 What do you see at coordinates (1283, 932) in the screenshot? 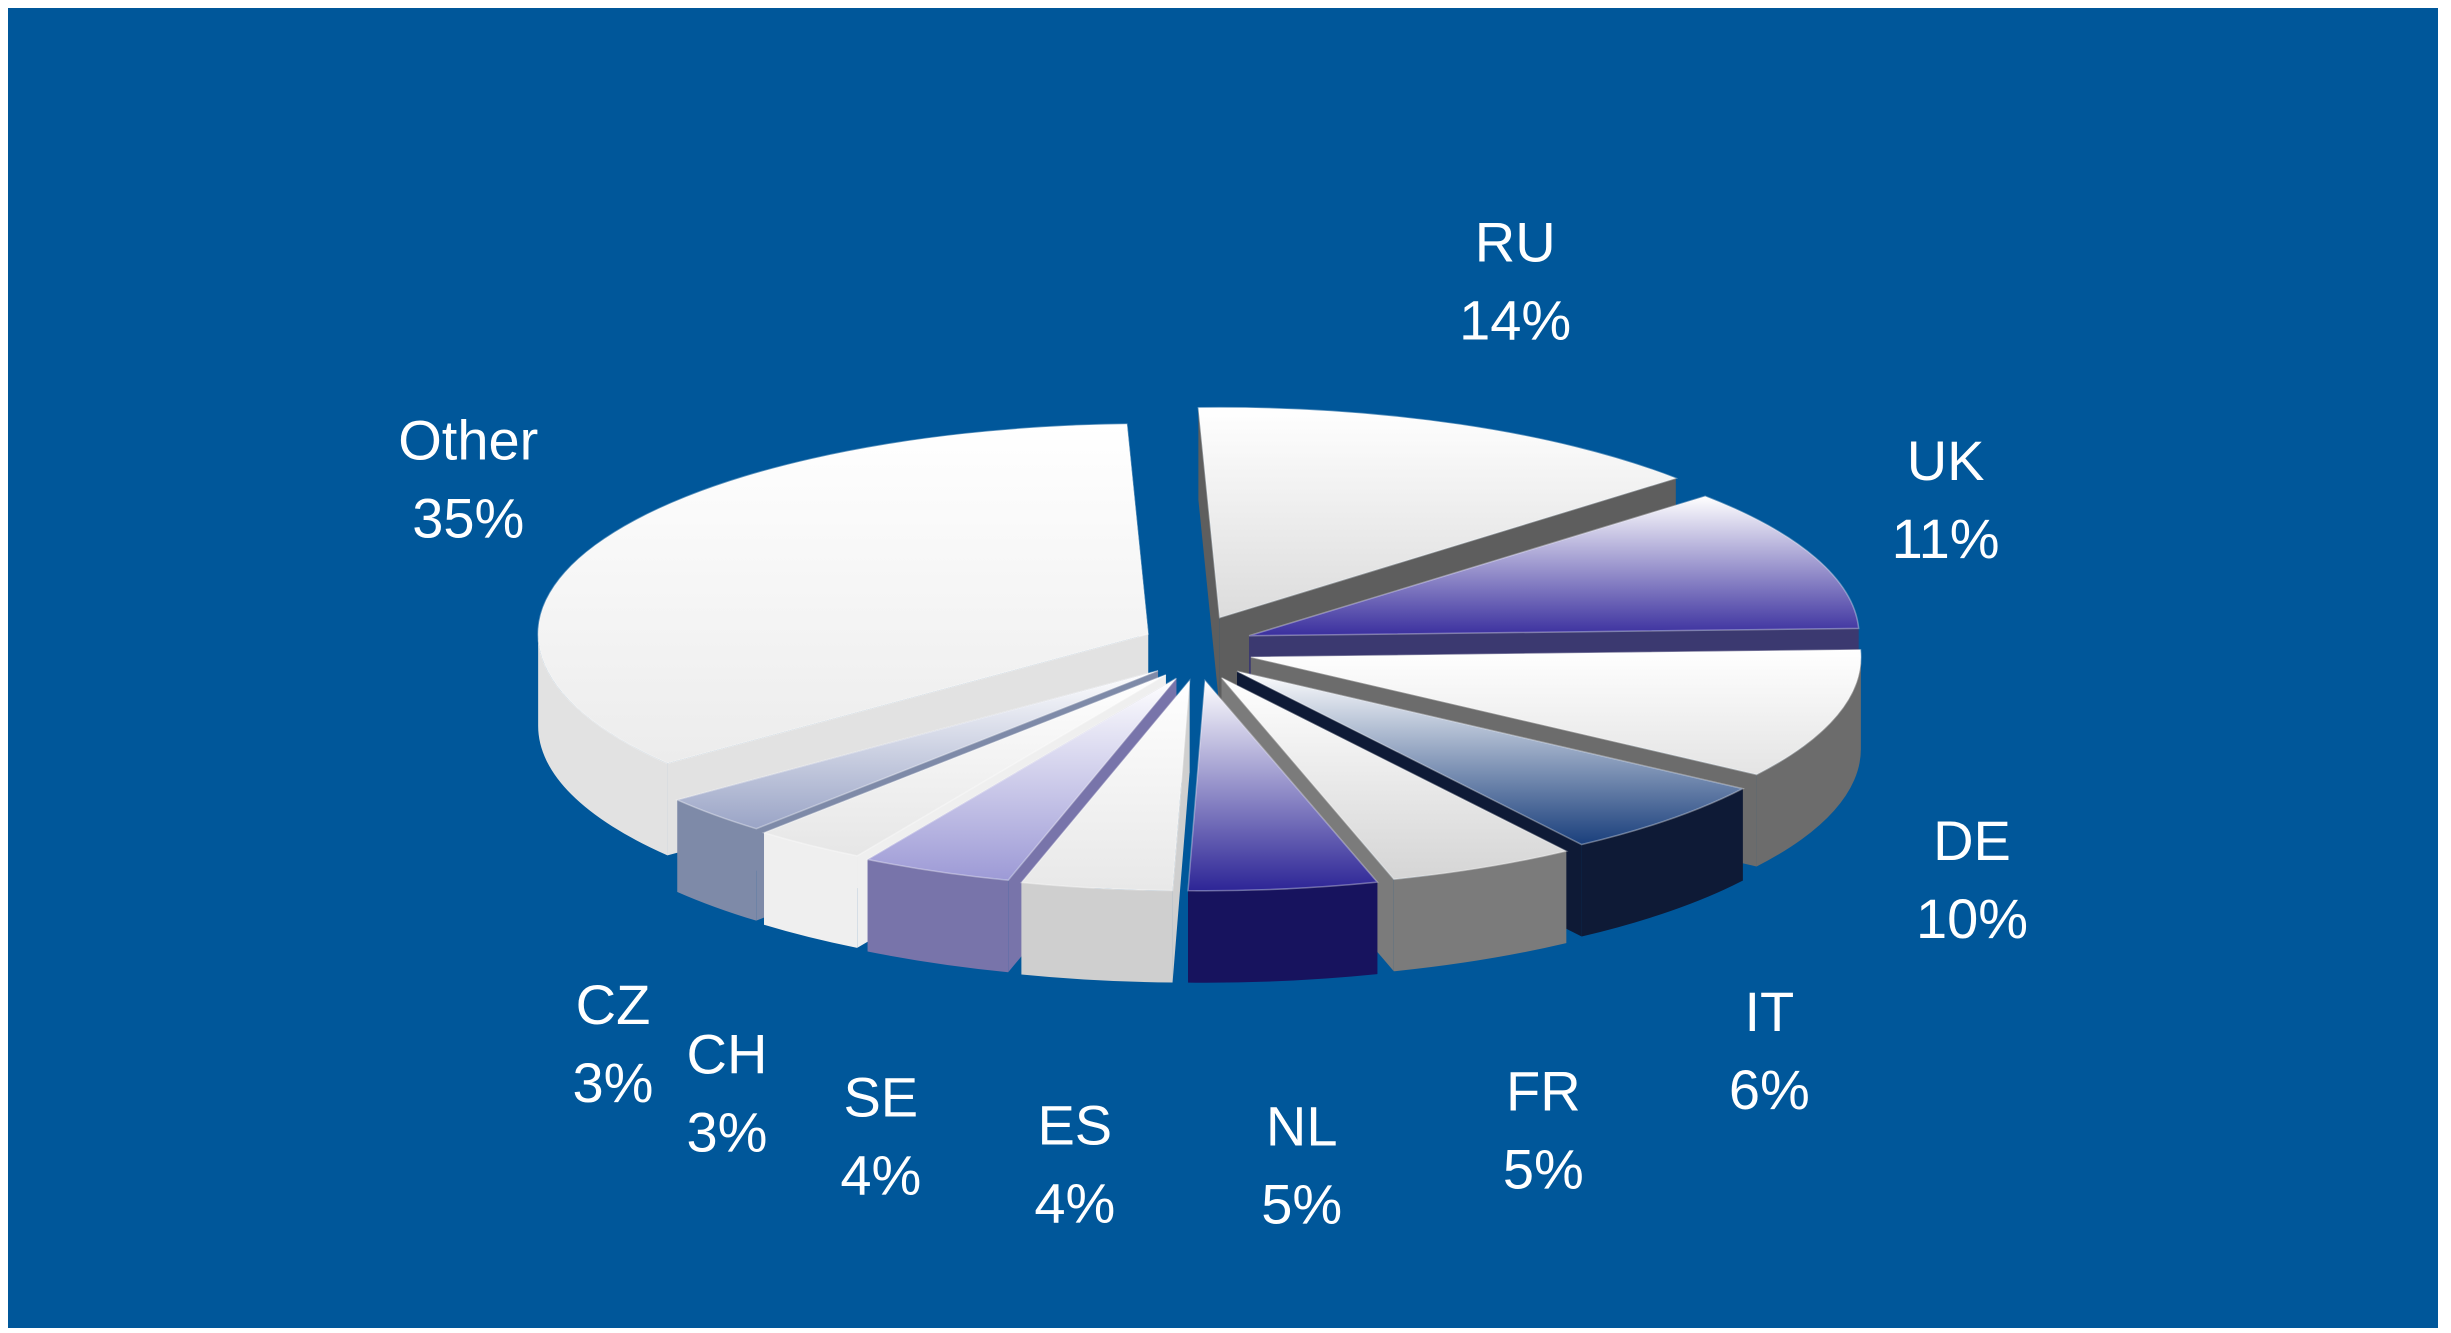
I see `pie-outer-wall-nl` at bounding box center [1283, 932].